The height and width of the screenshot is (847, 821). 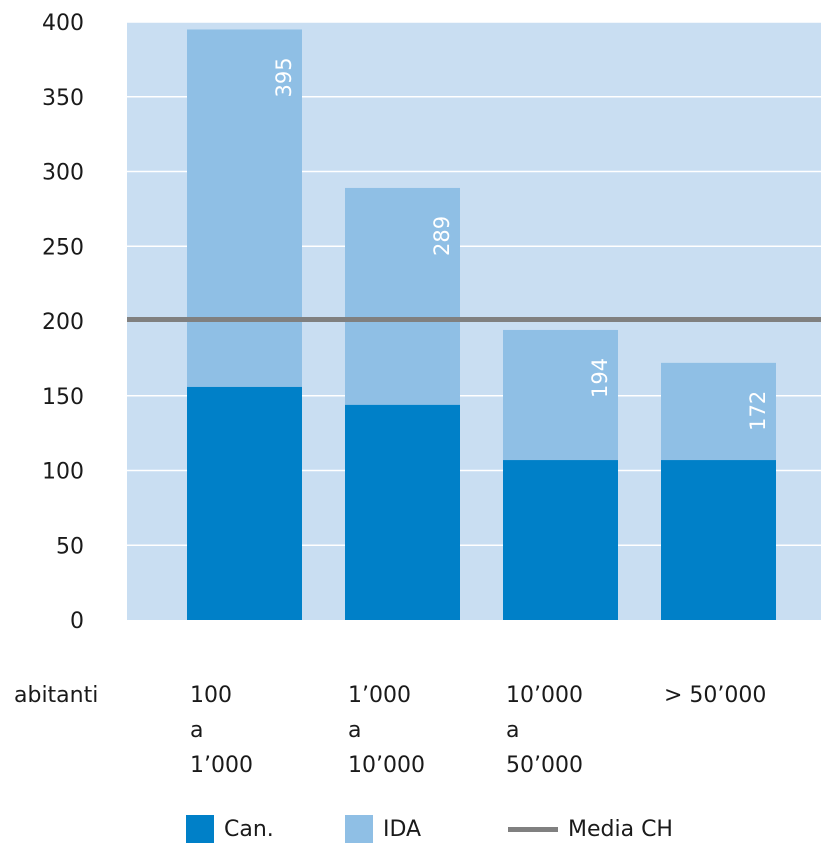 I want to click on bar-total-label: 289, so click(x=442, y=236).